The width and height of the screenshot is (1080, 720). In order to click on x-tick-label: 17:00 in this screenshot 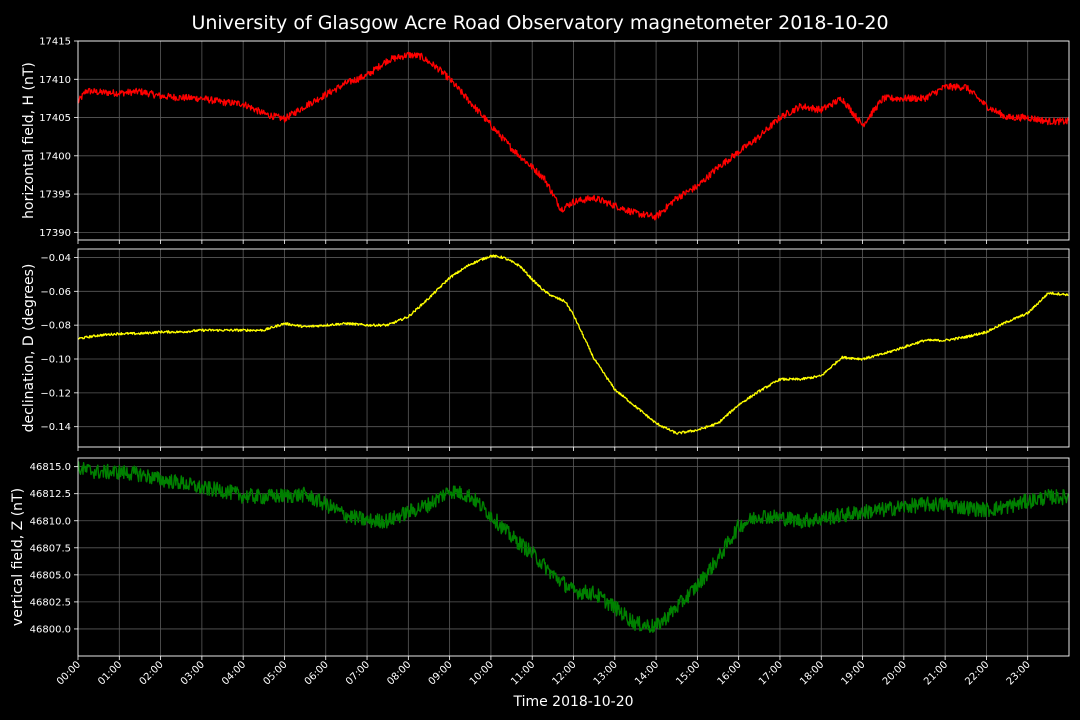, I will do `click(771, 673)`.